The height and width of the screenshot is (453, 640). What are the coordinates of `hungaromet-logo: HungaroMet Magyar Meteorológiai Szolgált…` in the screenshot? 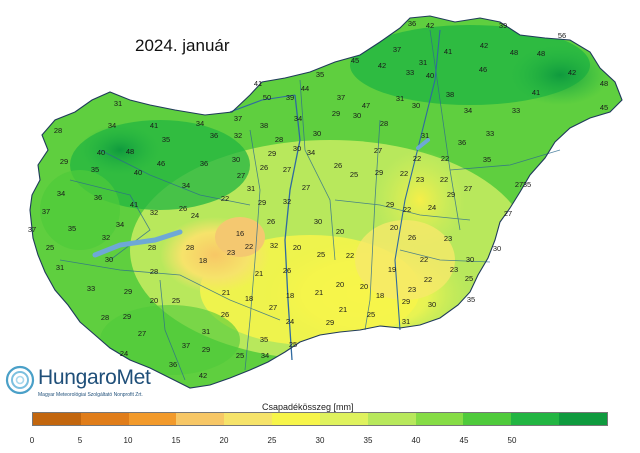 It's located at (104, 385).